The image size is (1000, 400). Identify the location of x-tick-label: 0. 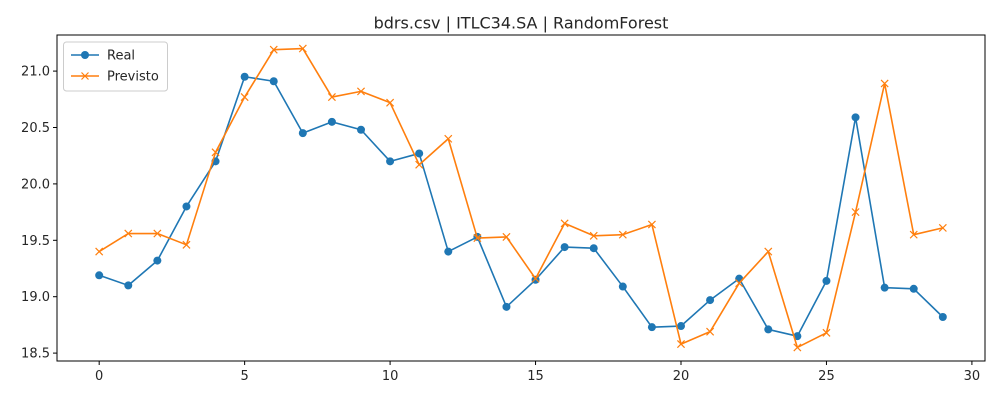
(99, 376).